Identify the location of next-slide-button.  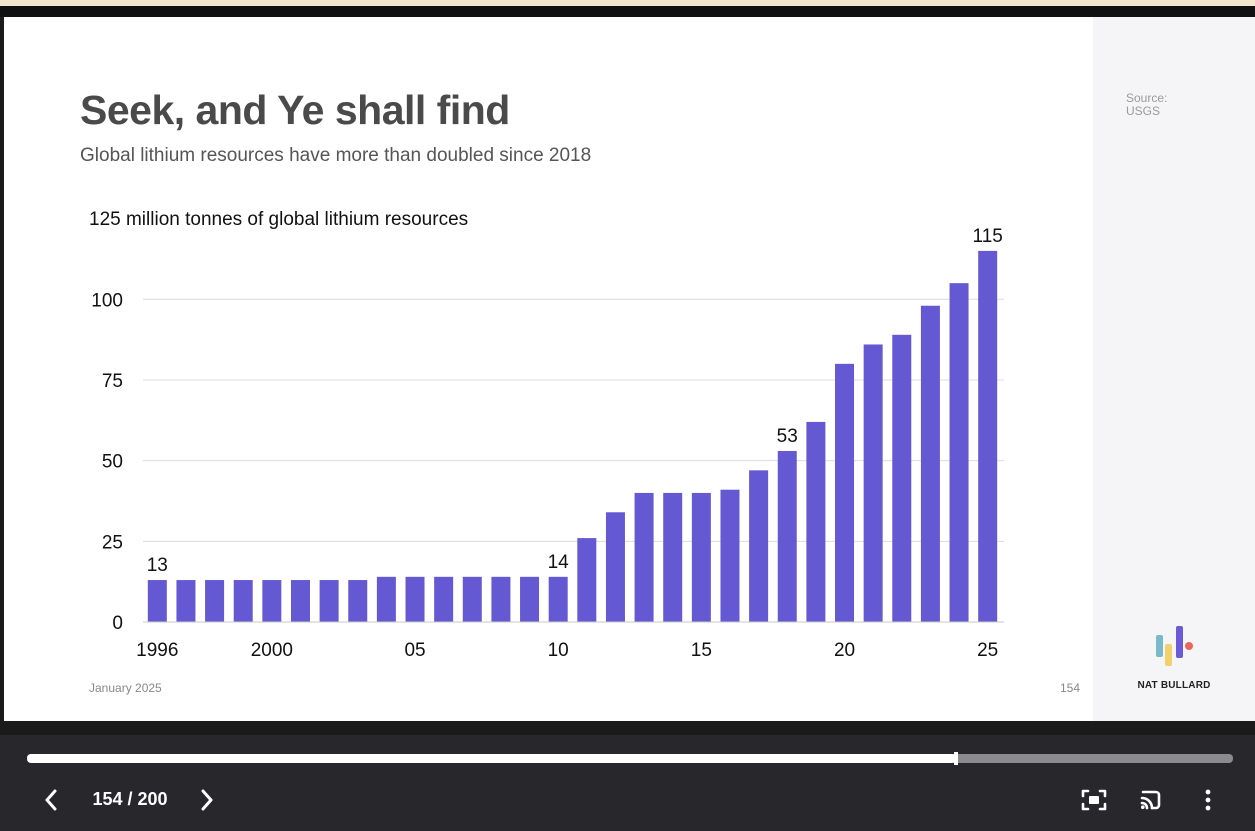
(207, 800).